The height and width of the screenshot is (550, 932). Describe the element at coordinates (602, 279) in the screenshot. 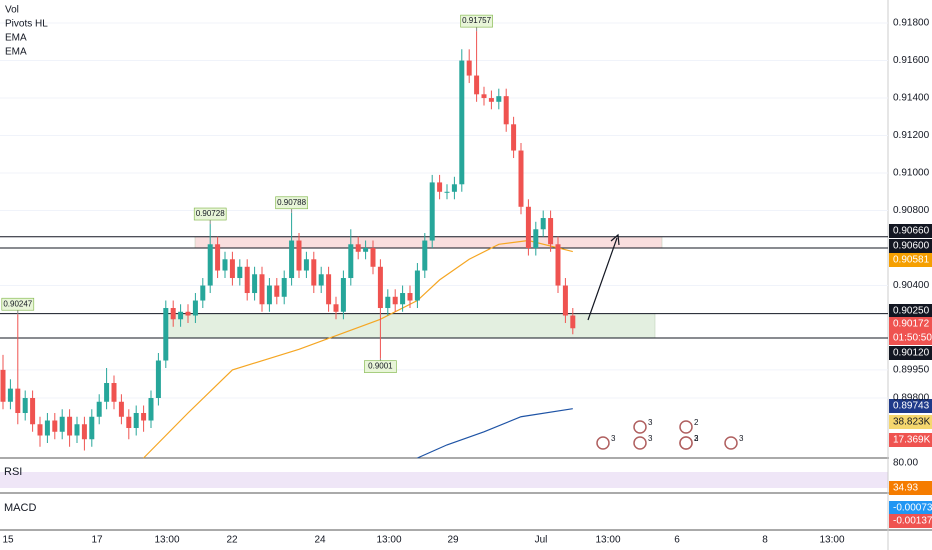

I see `arrow` at that location.